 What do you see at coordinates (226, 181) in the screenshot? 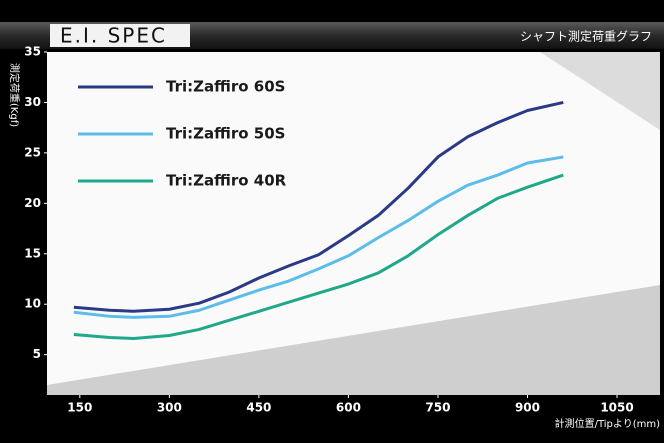
I see `legend-label: Tri:Zaffiro 40R` at bounding box center [226, 181].